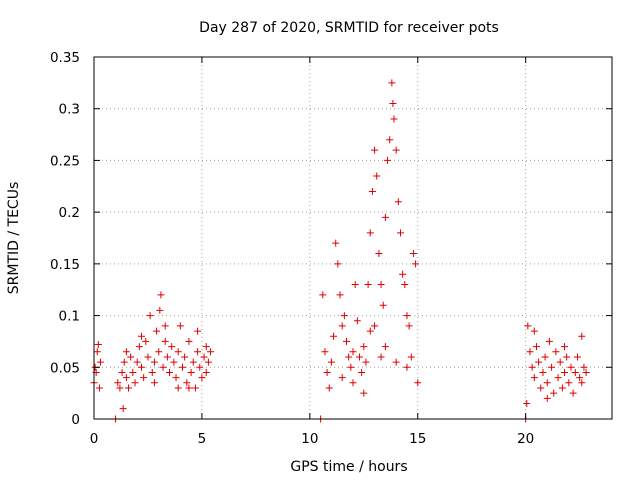 The width and height of the screenshot is (640, 485). I want to click on y-tick-label: 0.2, so click(69, 213).